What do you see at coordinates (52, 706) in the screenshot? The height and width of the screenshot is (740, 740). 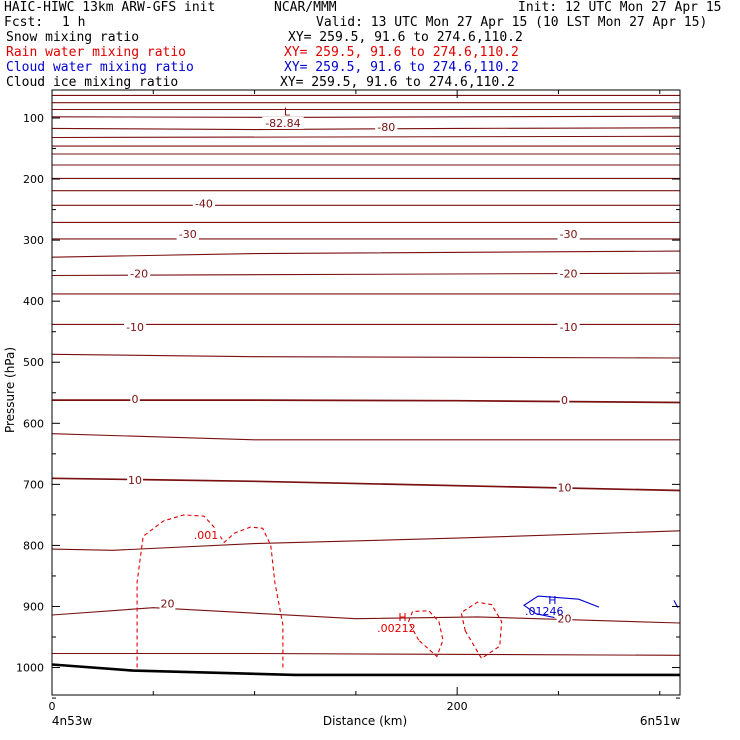 I see `x-tick-label: 0` at bounding box center [52, 706].